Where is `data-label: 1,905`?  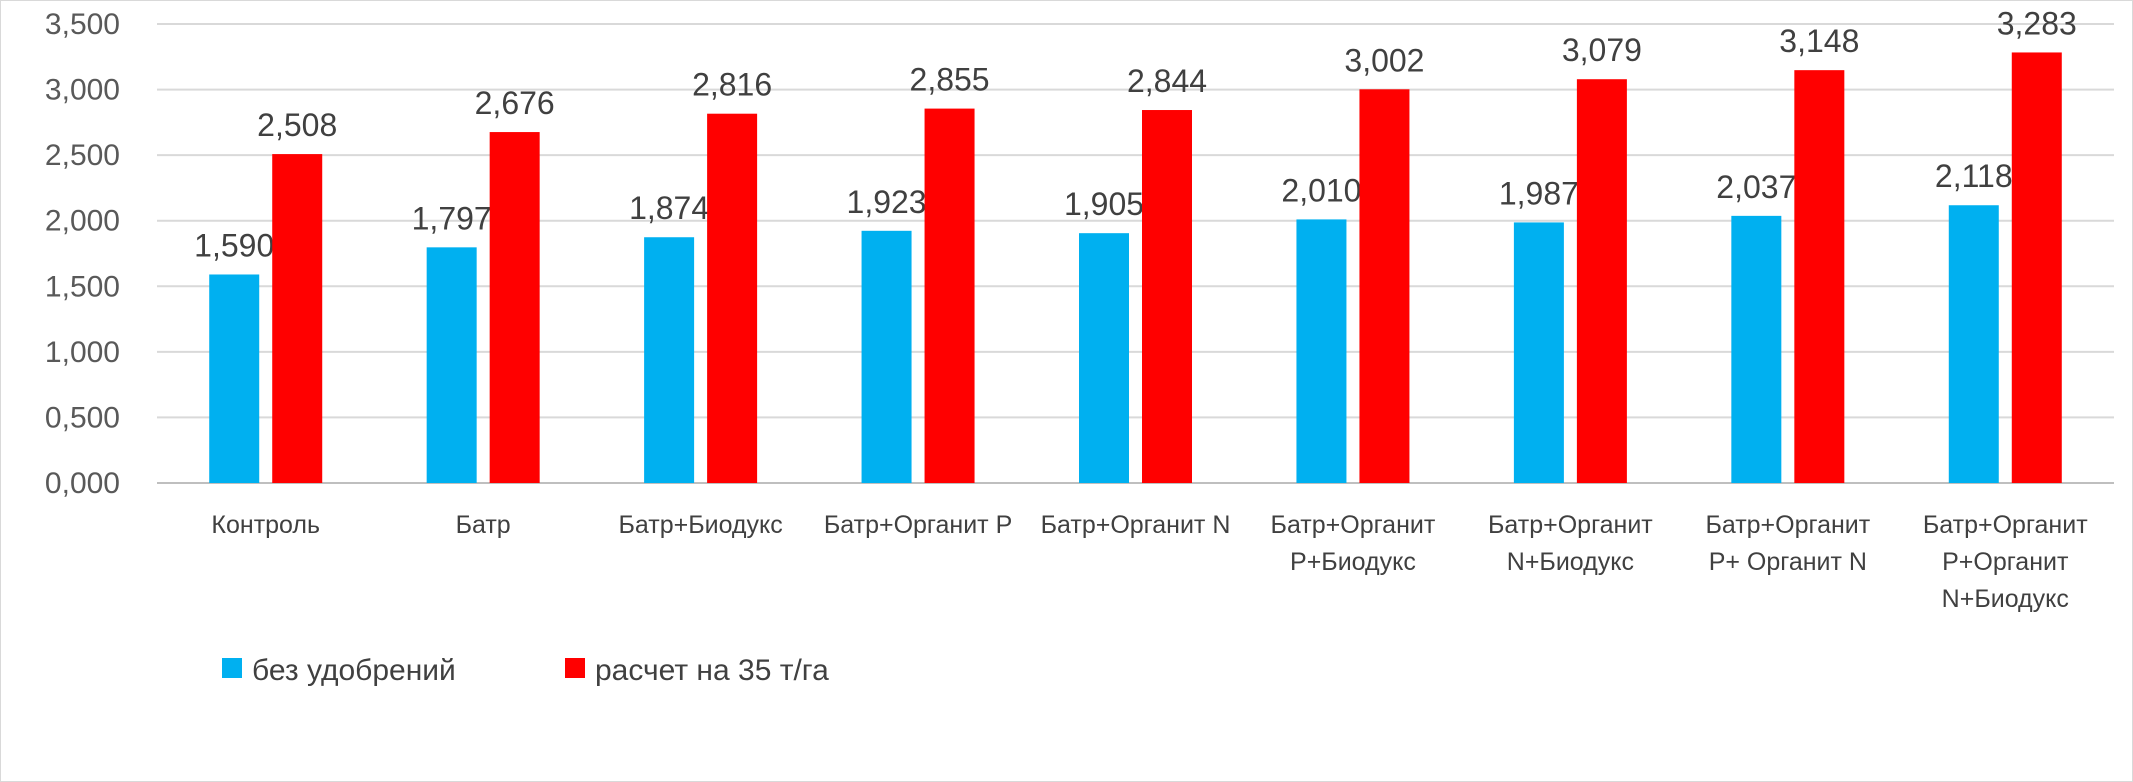
data-label: 1,905 is located at coordinates (1104, 204).